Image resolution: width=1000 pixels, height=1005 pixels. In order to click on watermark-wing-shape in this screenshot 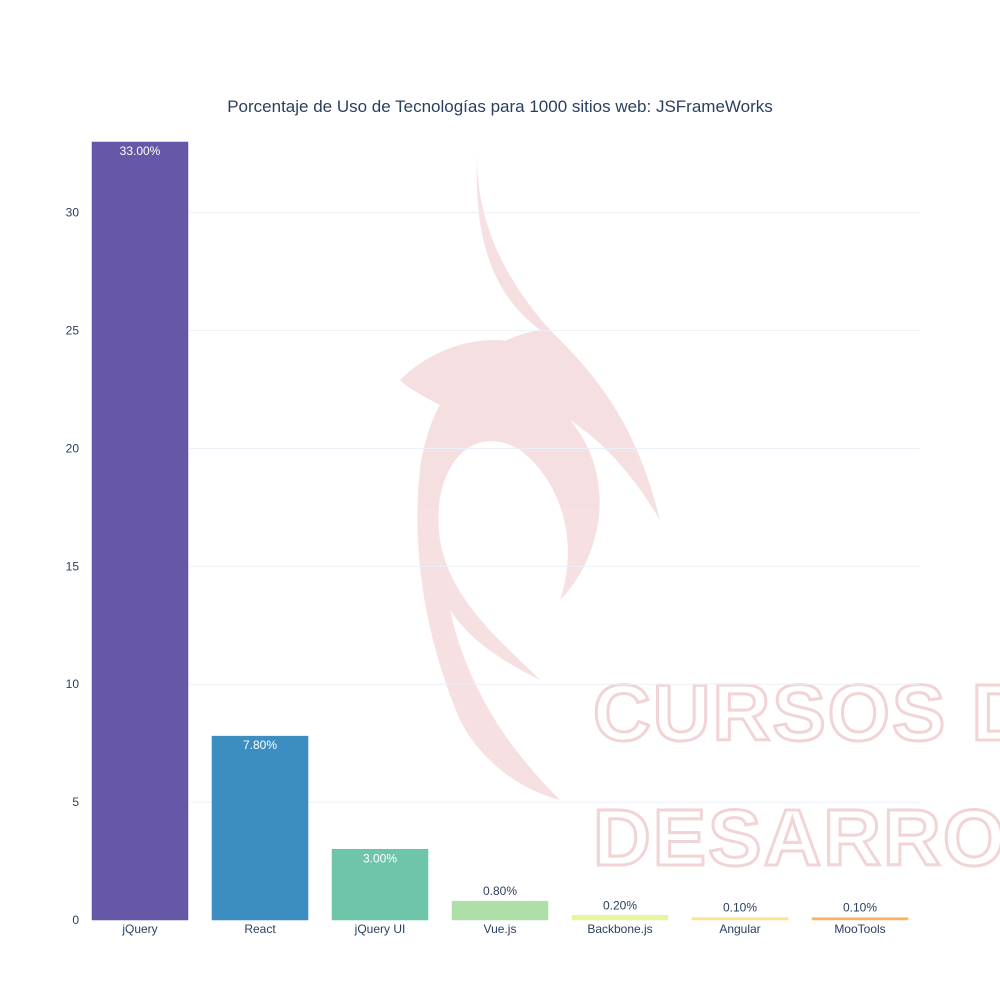, I will do `click(470, 375)`.